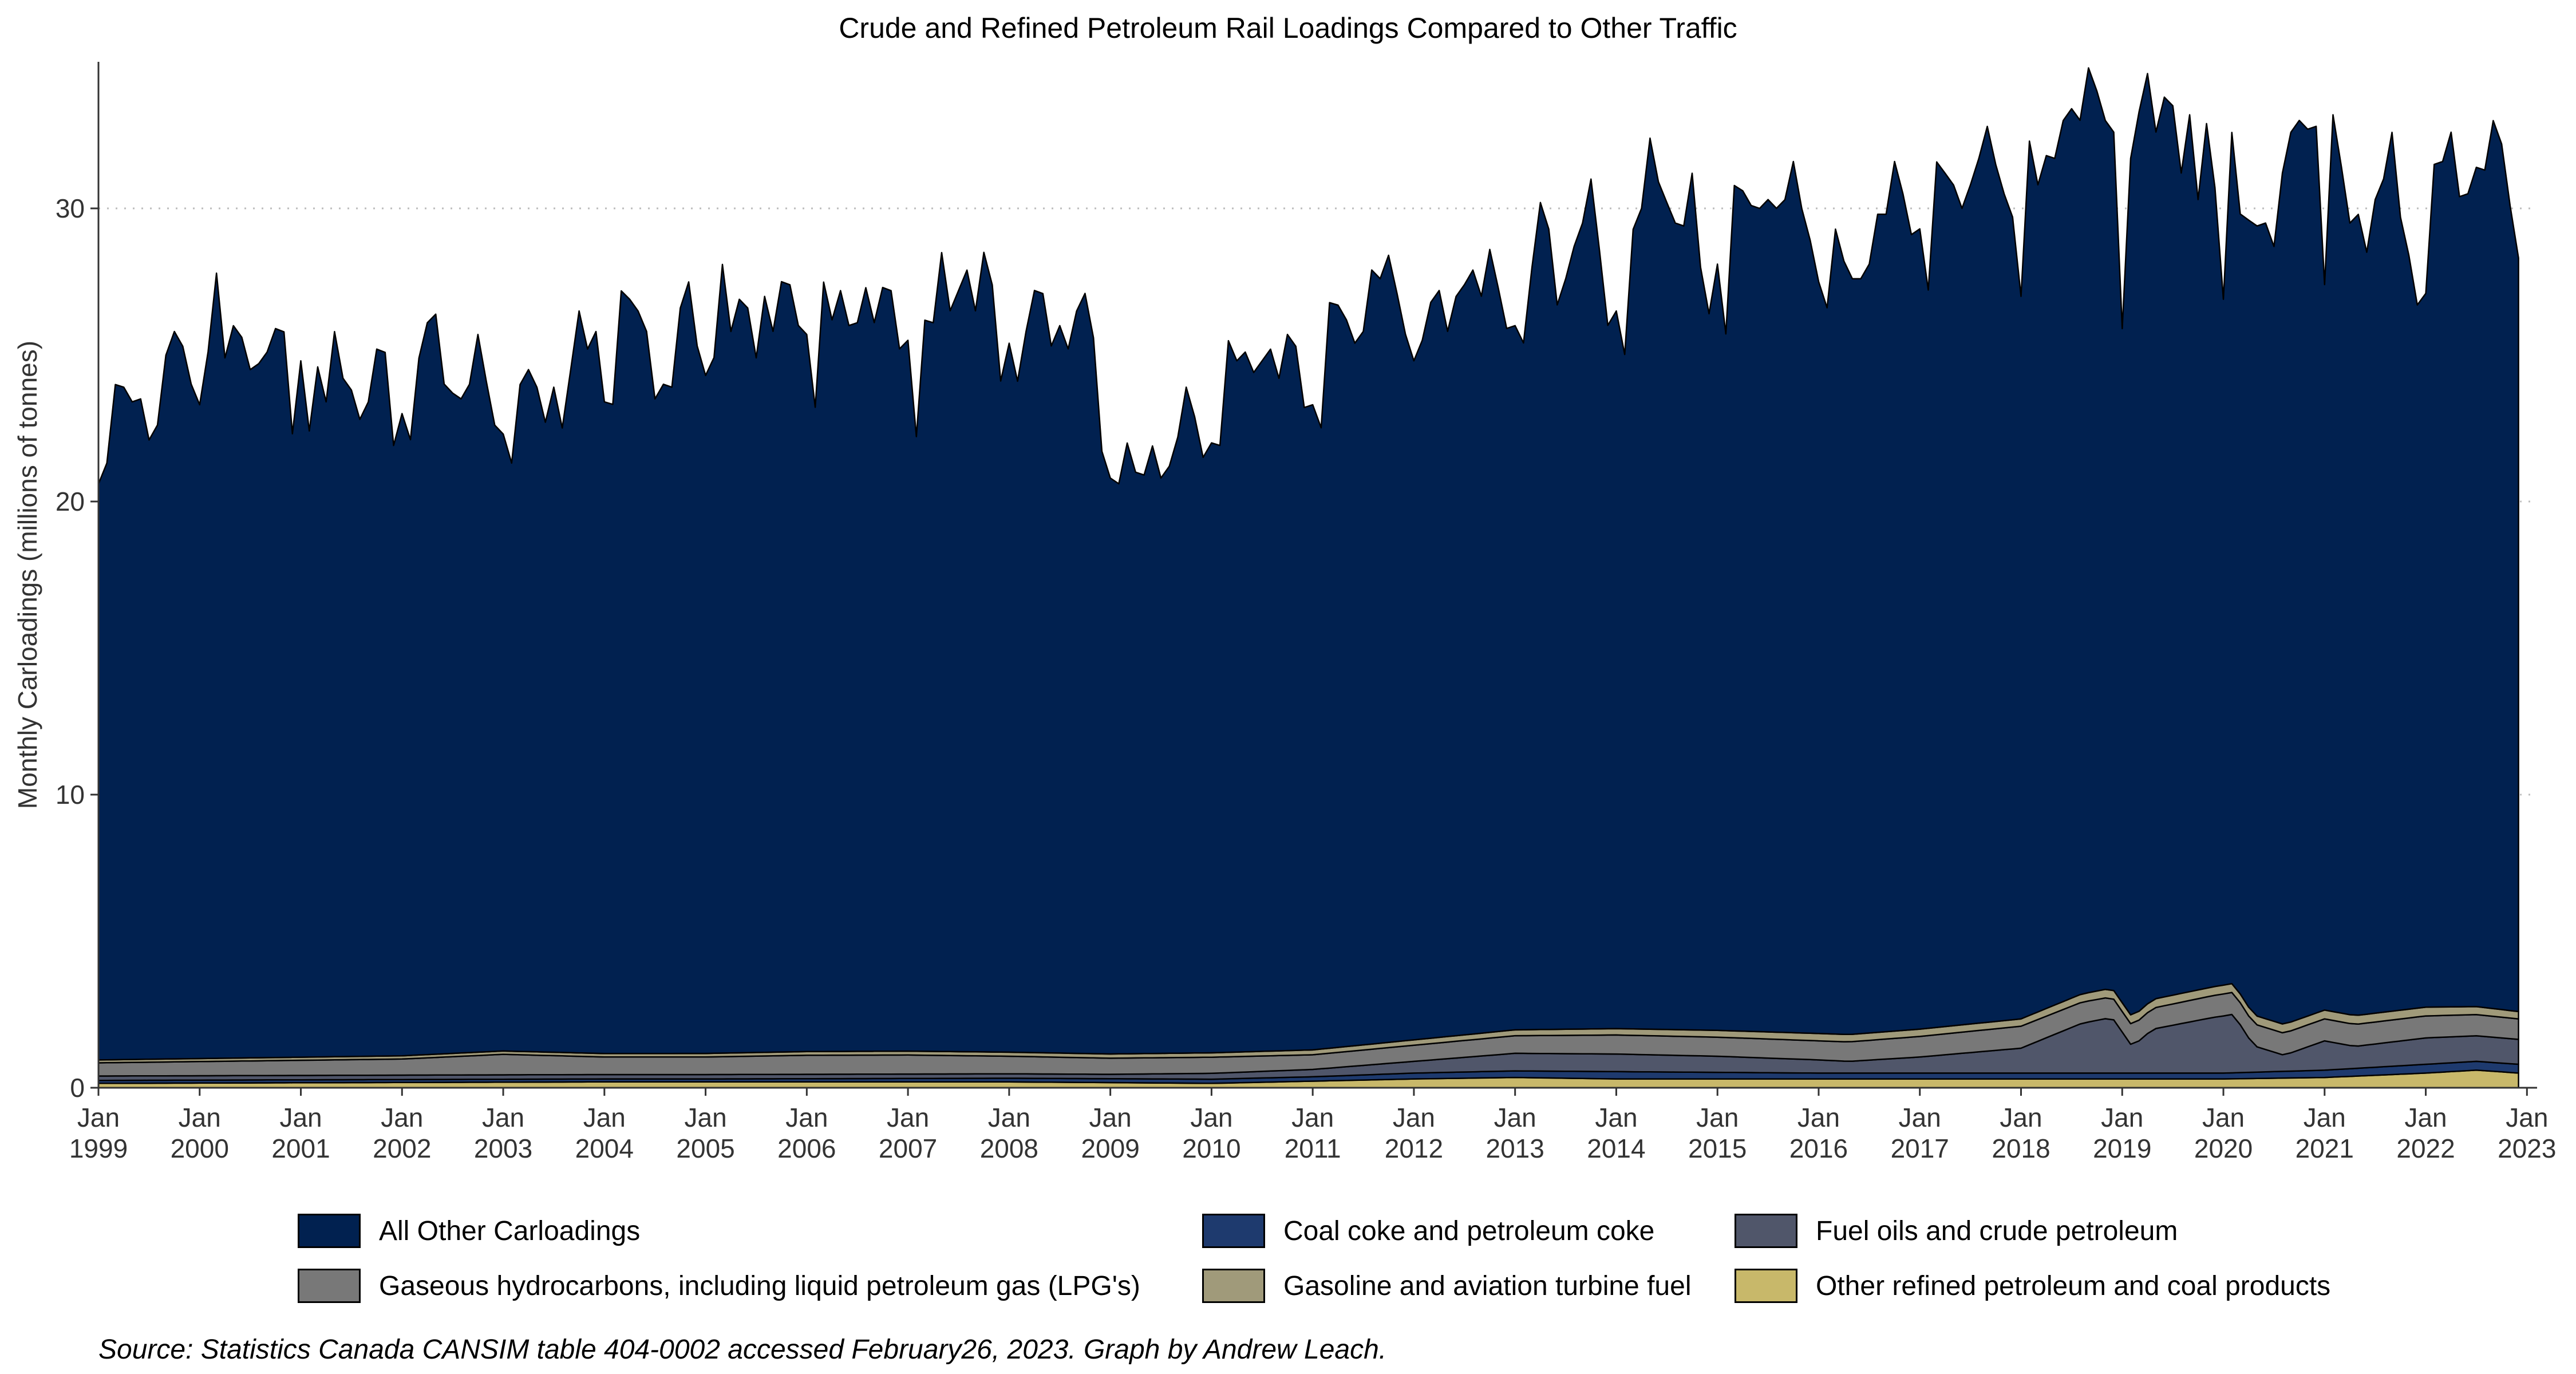 The width and height of the screenshot is (2576, 1374). I want to click on legend-item: Gasoline and aviation turbine fuel, so click(1446, 1286).